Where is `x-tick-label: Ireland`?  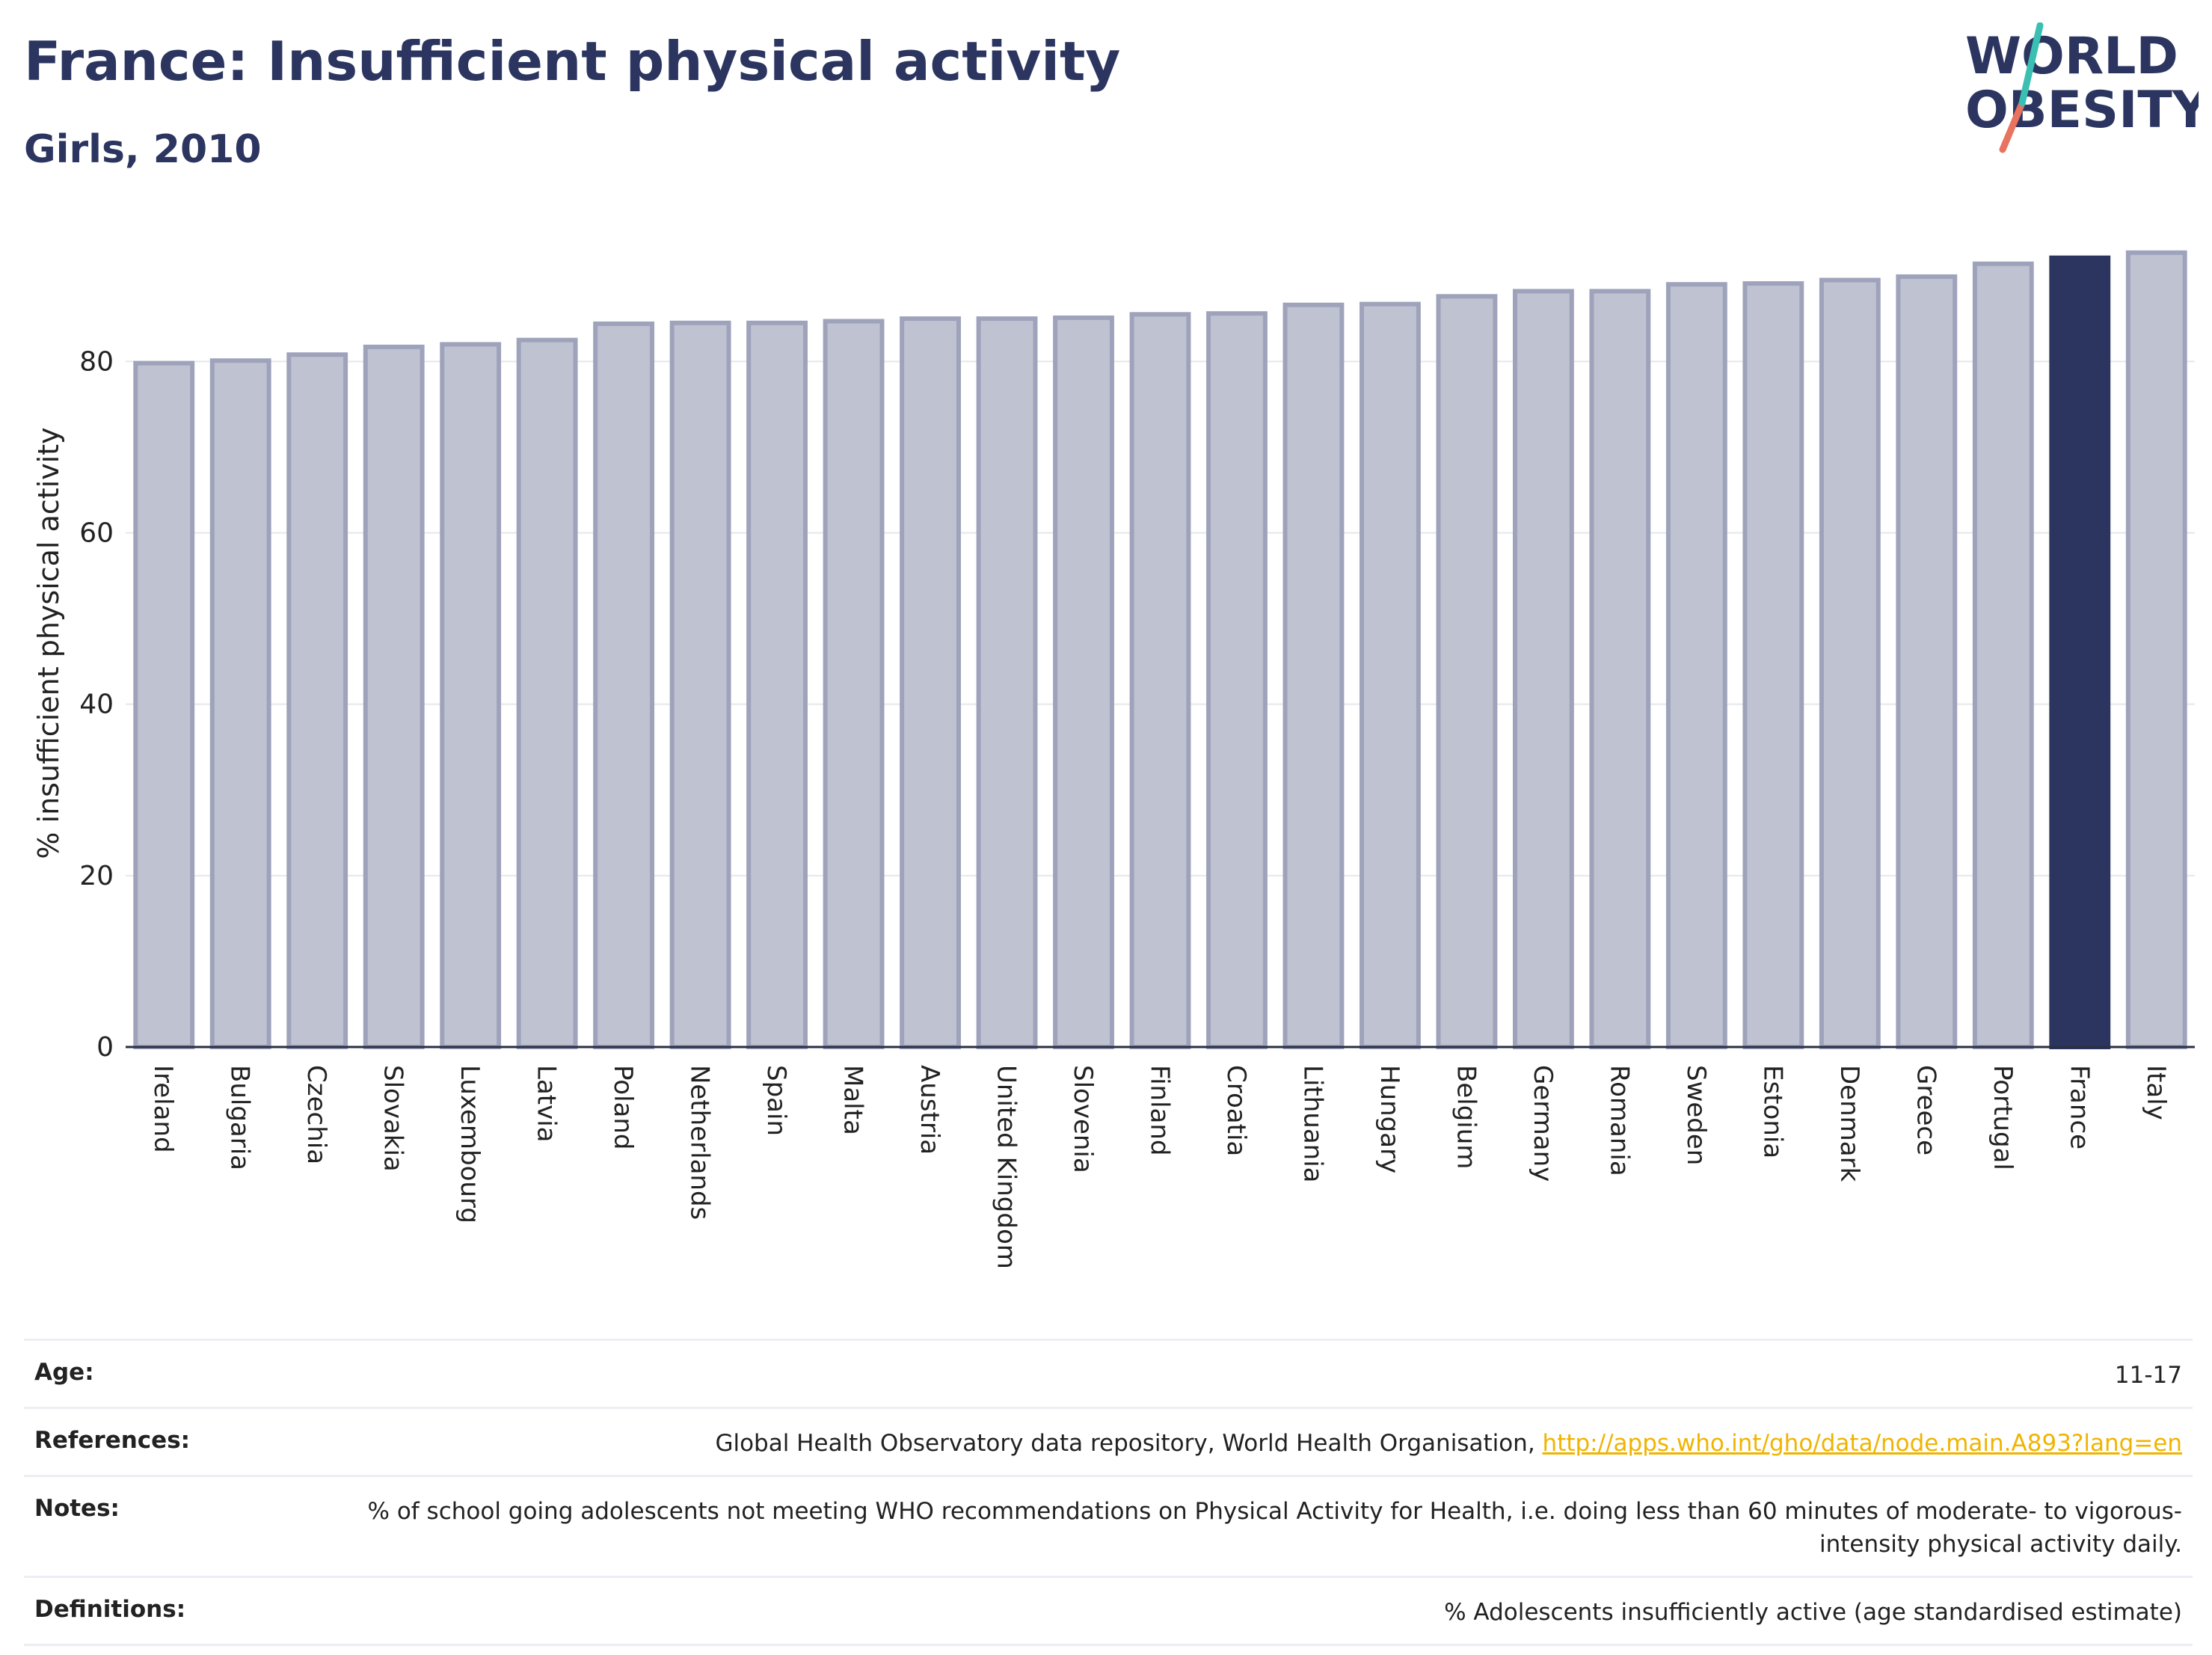
x-tick-label: Ireland is located at coordinates (163, 1109).